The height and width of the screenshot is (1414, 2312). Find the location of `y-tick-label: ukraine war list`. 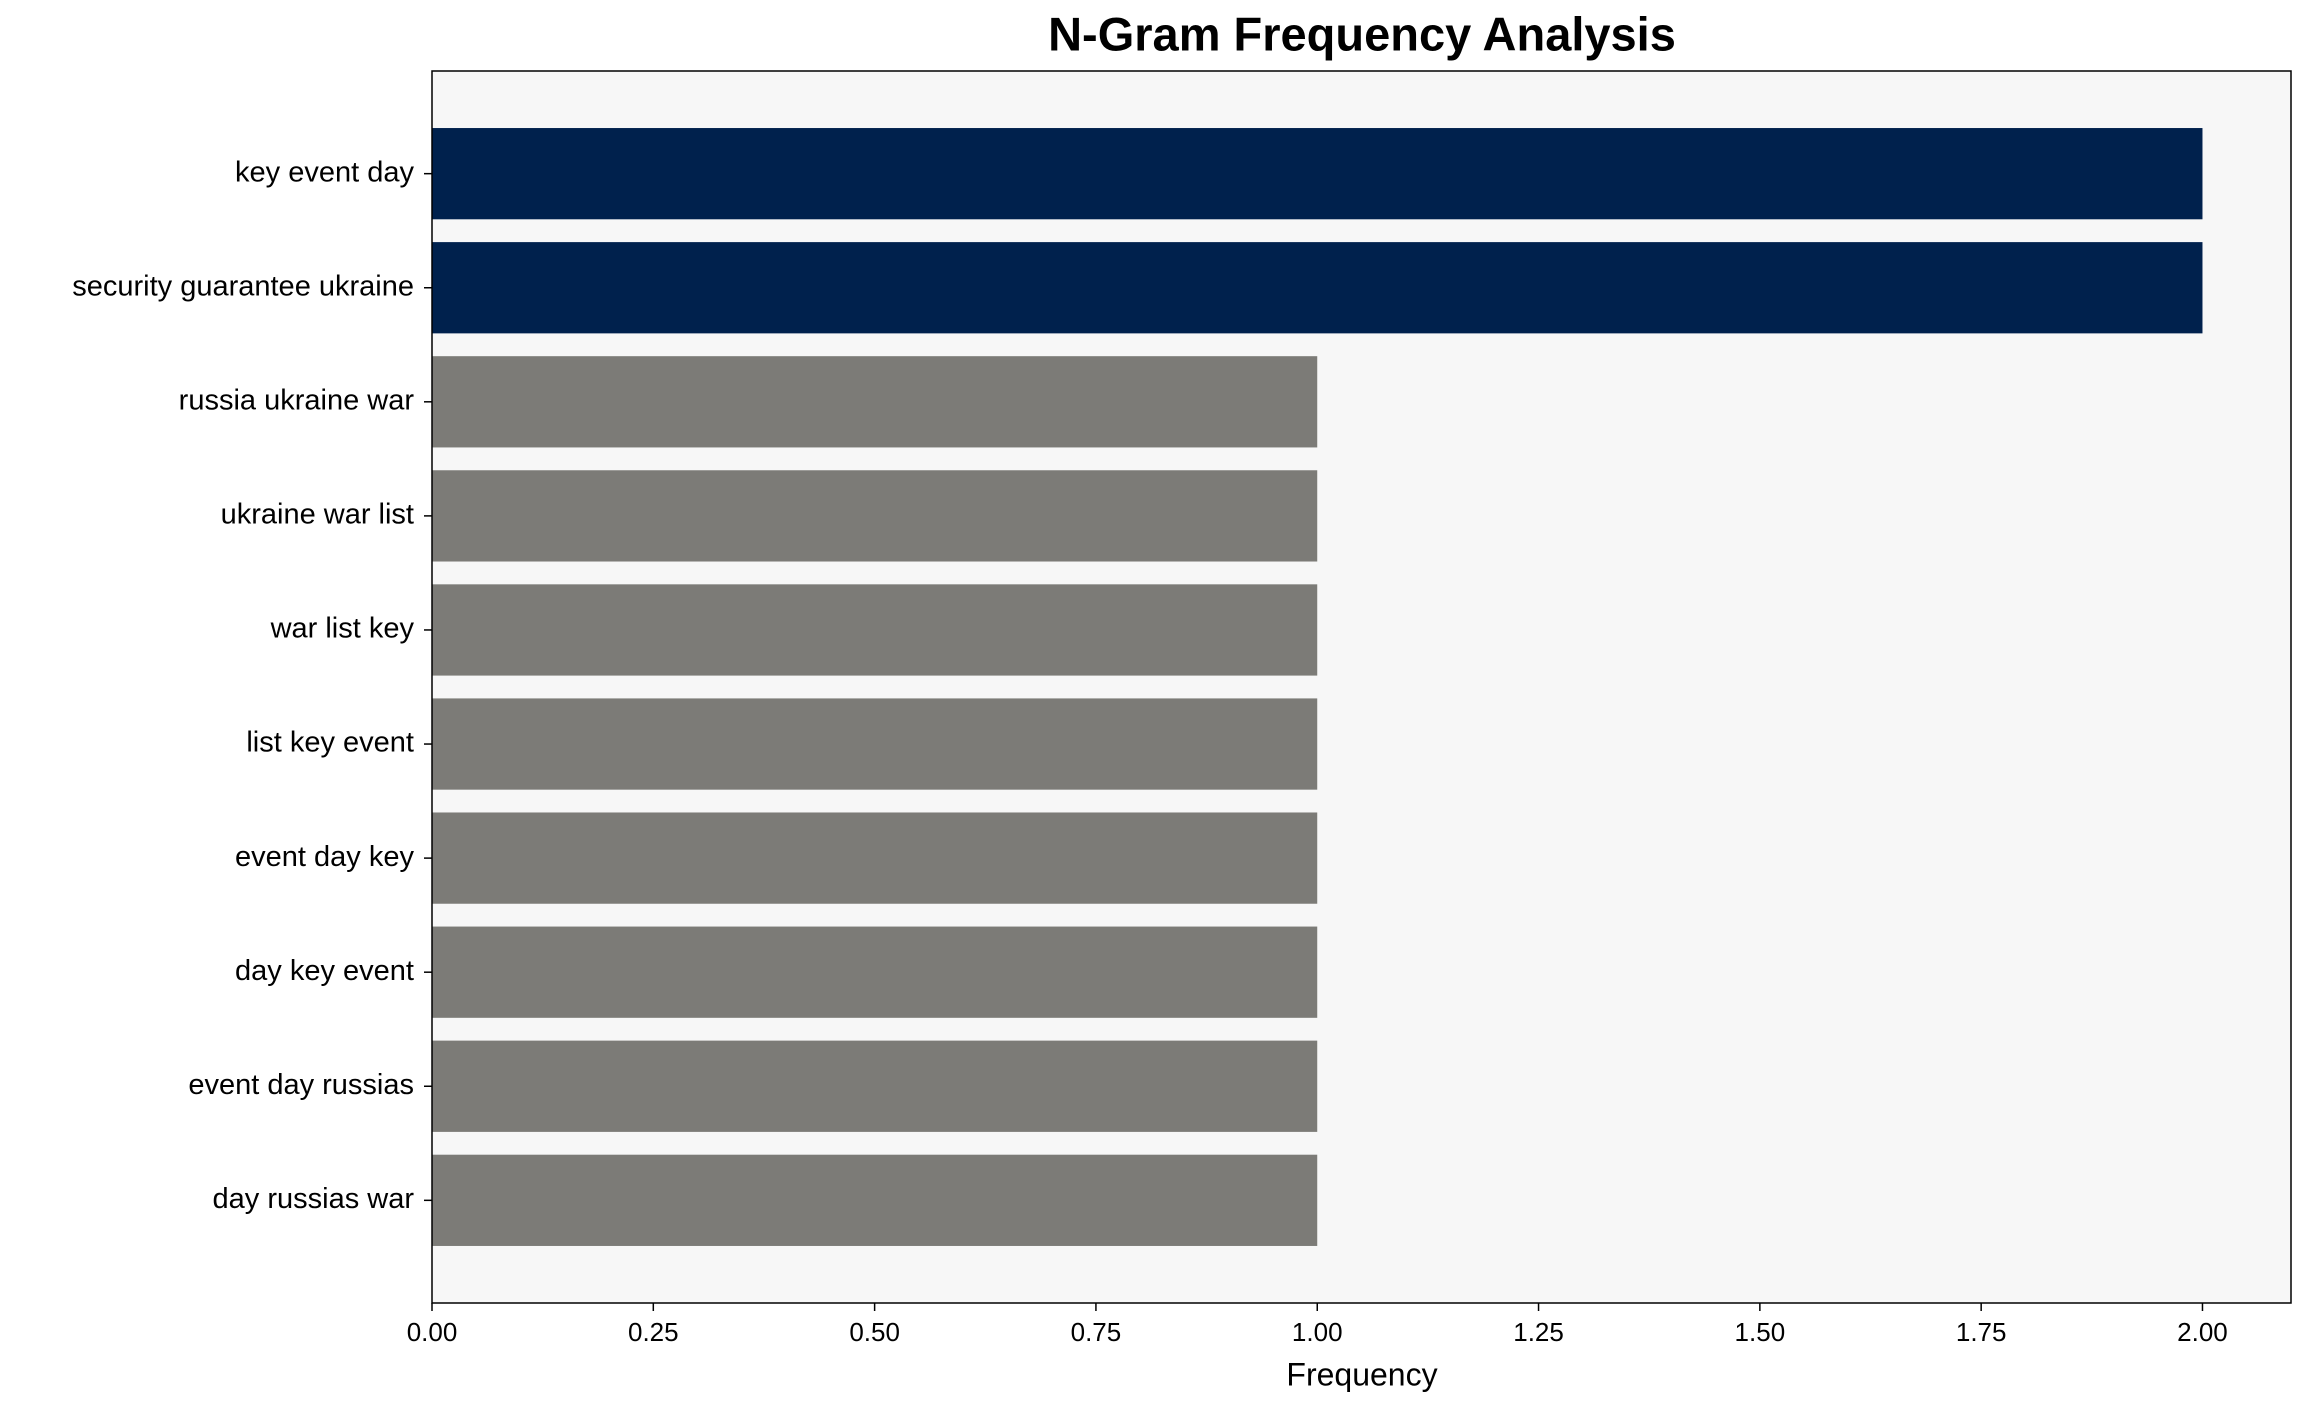

y-tick-label: ukraine war list is located at coordinates (317, 515).